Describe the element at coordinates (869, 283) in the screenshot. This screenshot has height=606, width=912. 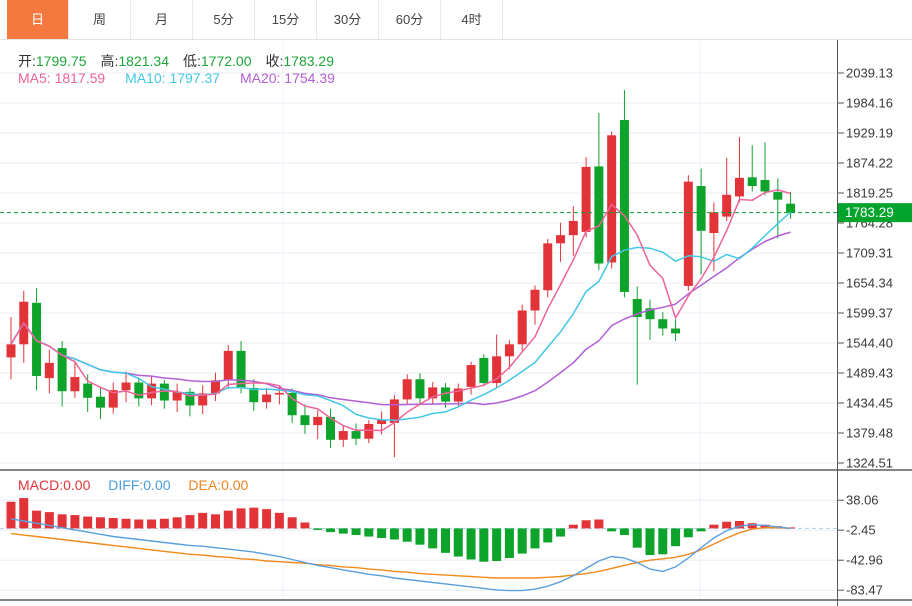
I see `svg-text: 1654.34` at that location.